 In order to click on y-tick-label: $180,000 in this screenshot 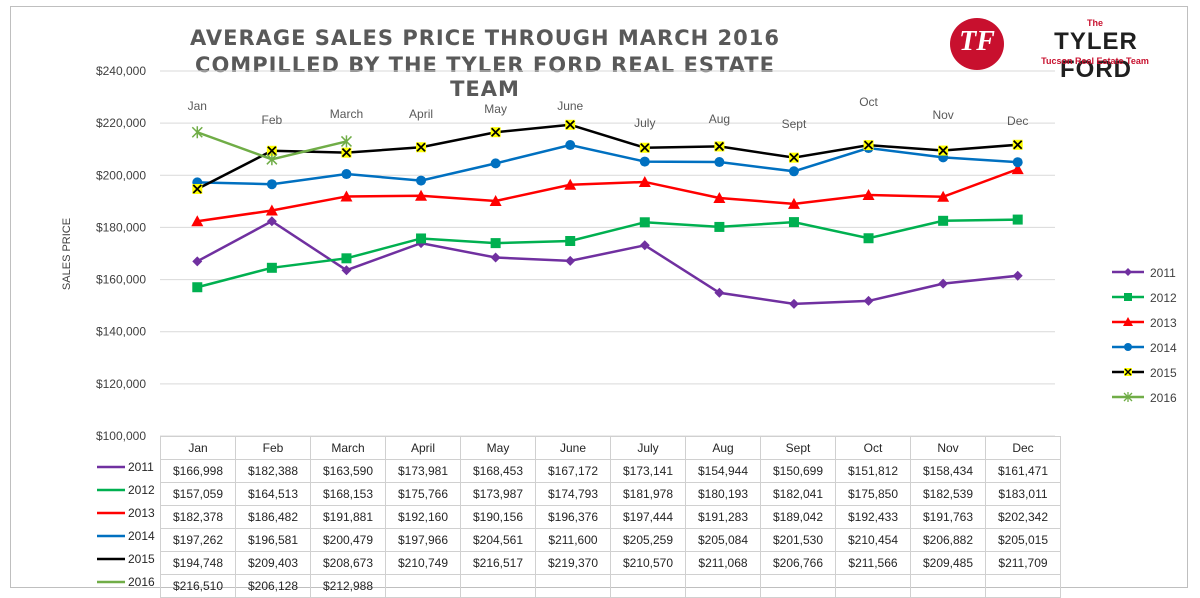, I will do `click(121, 227)`.